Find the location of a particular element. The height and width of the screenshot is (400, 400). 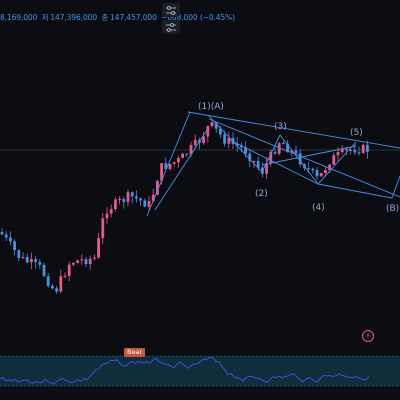

wave-channel-top is located at coordinates (309, 155).